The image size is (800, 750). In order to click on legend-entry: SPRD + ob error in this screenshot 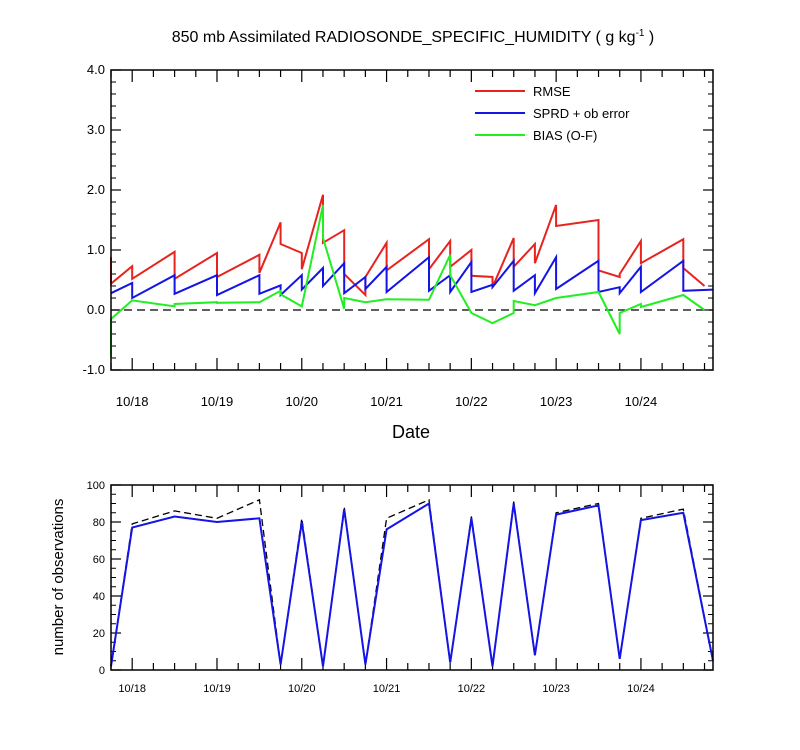, I will do `click(581, 113)`.